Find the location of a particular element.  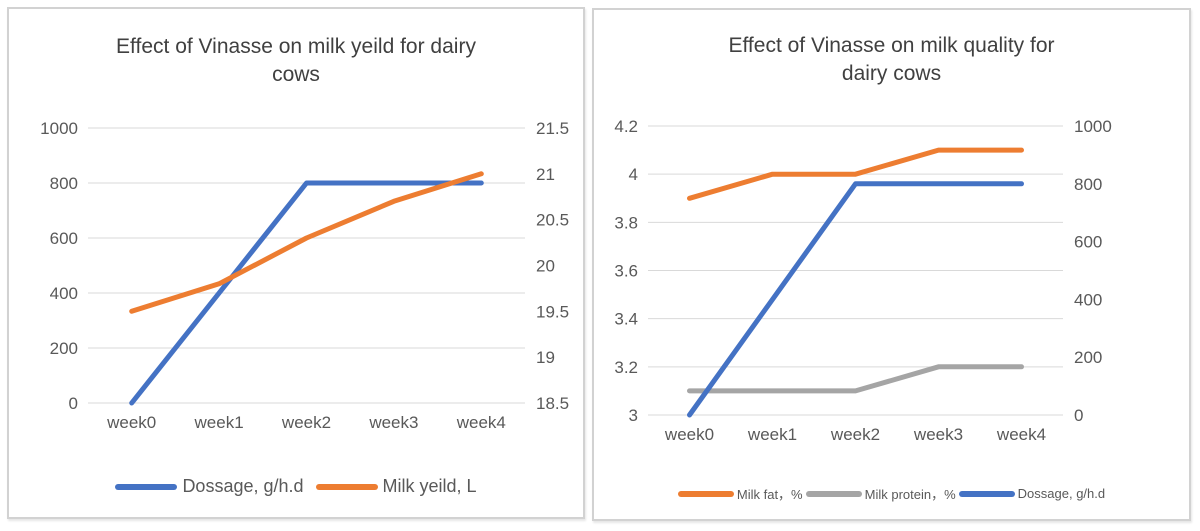

series-line-milk-fat is located at coordinates (855, 174).